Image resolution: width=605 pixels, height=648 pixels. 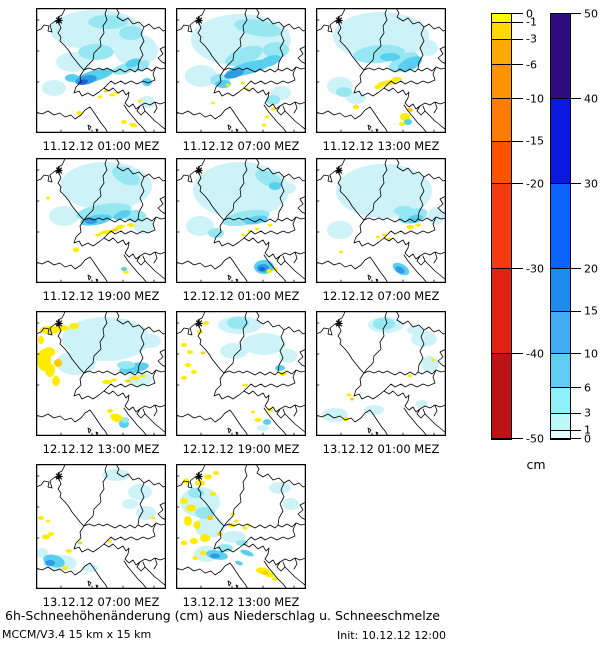 What do you see at coordinates (535, 141) in the screenshot?
I see `colorbar-tick-label: -15` at bounding box center [535, 141].